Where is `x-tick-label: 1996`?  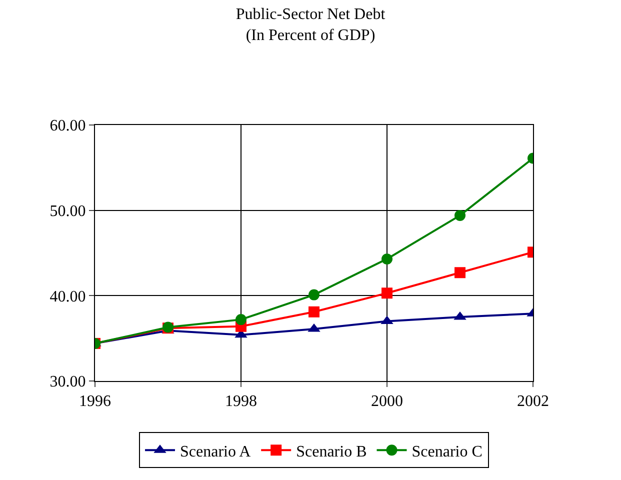
x-tick-label: 1996 is located at coordinates (95, 401).